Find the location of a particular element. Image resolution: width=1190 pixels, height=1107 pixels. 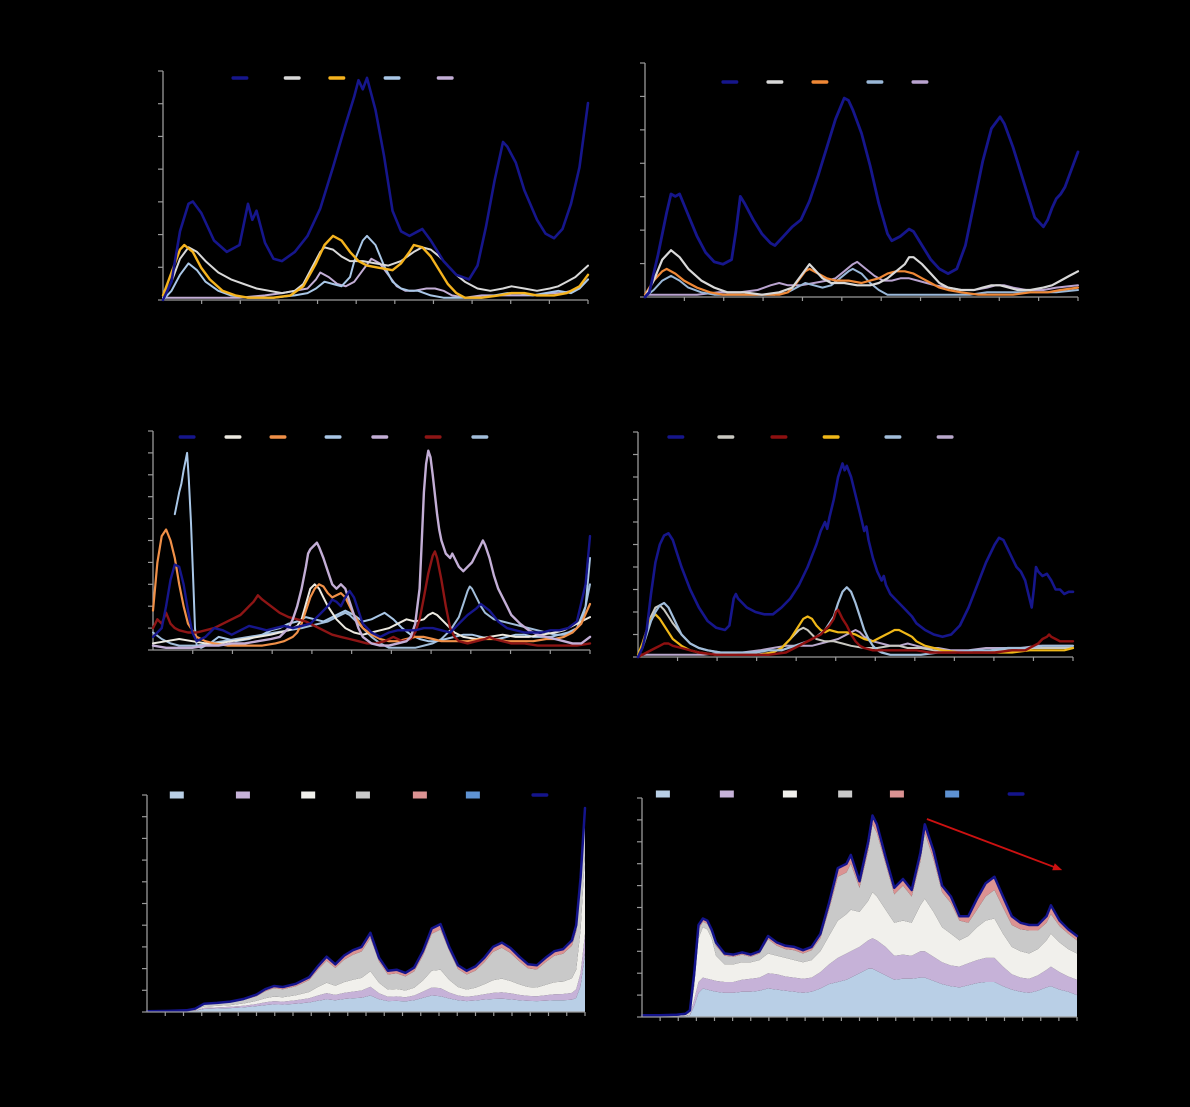

chart-bottom-right is located at coordinates (858, 905).